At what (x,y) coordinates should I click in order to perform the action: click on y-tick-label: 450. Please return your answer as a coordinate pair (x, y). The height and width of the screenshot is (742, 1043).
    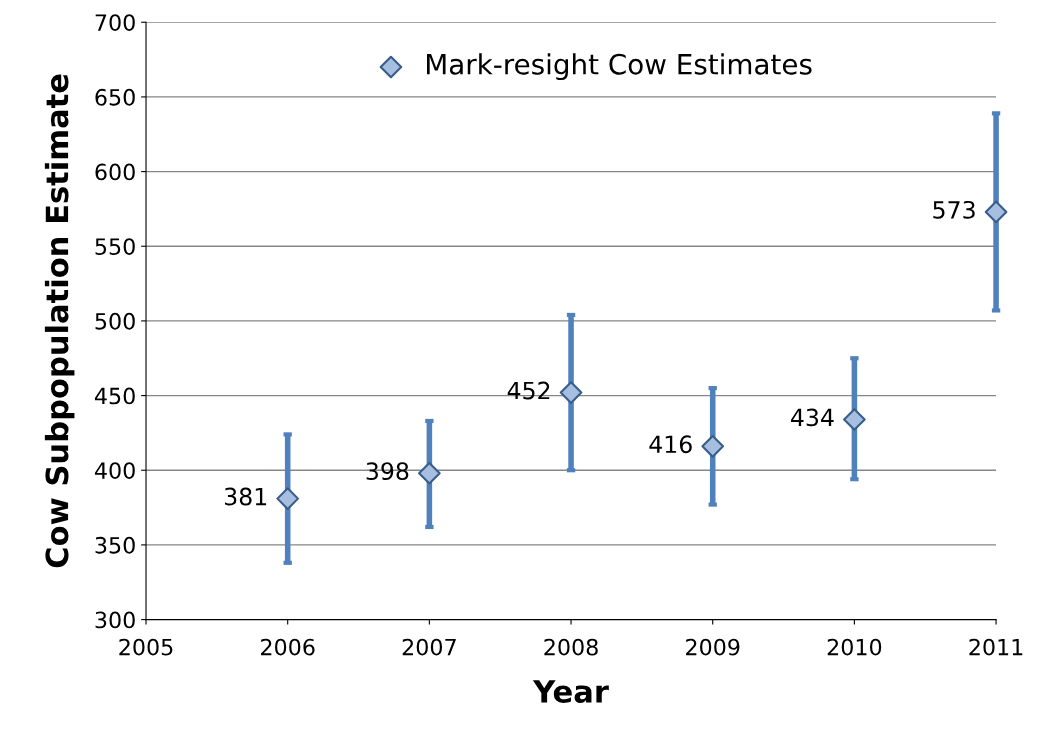
    Looking at the image, I should click on (114, 396).